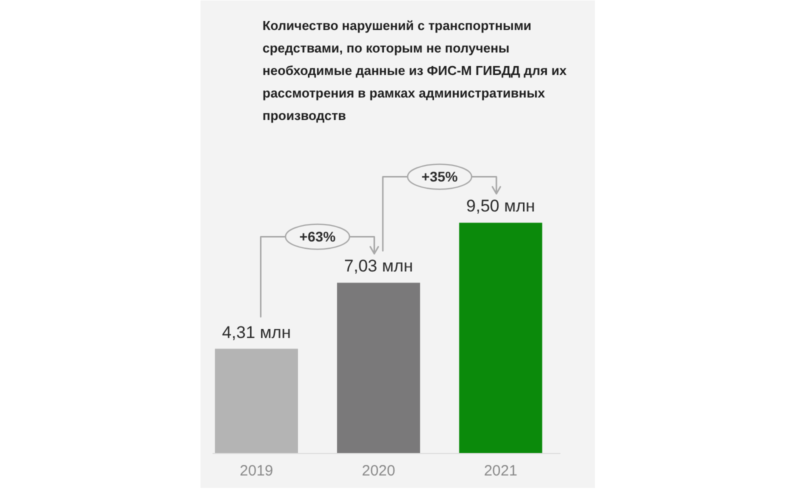  I want to click on annotation: +63%, so click(317, 236).